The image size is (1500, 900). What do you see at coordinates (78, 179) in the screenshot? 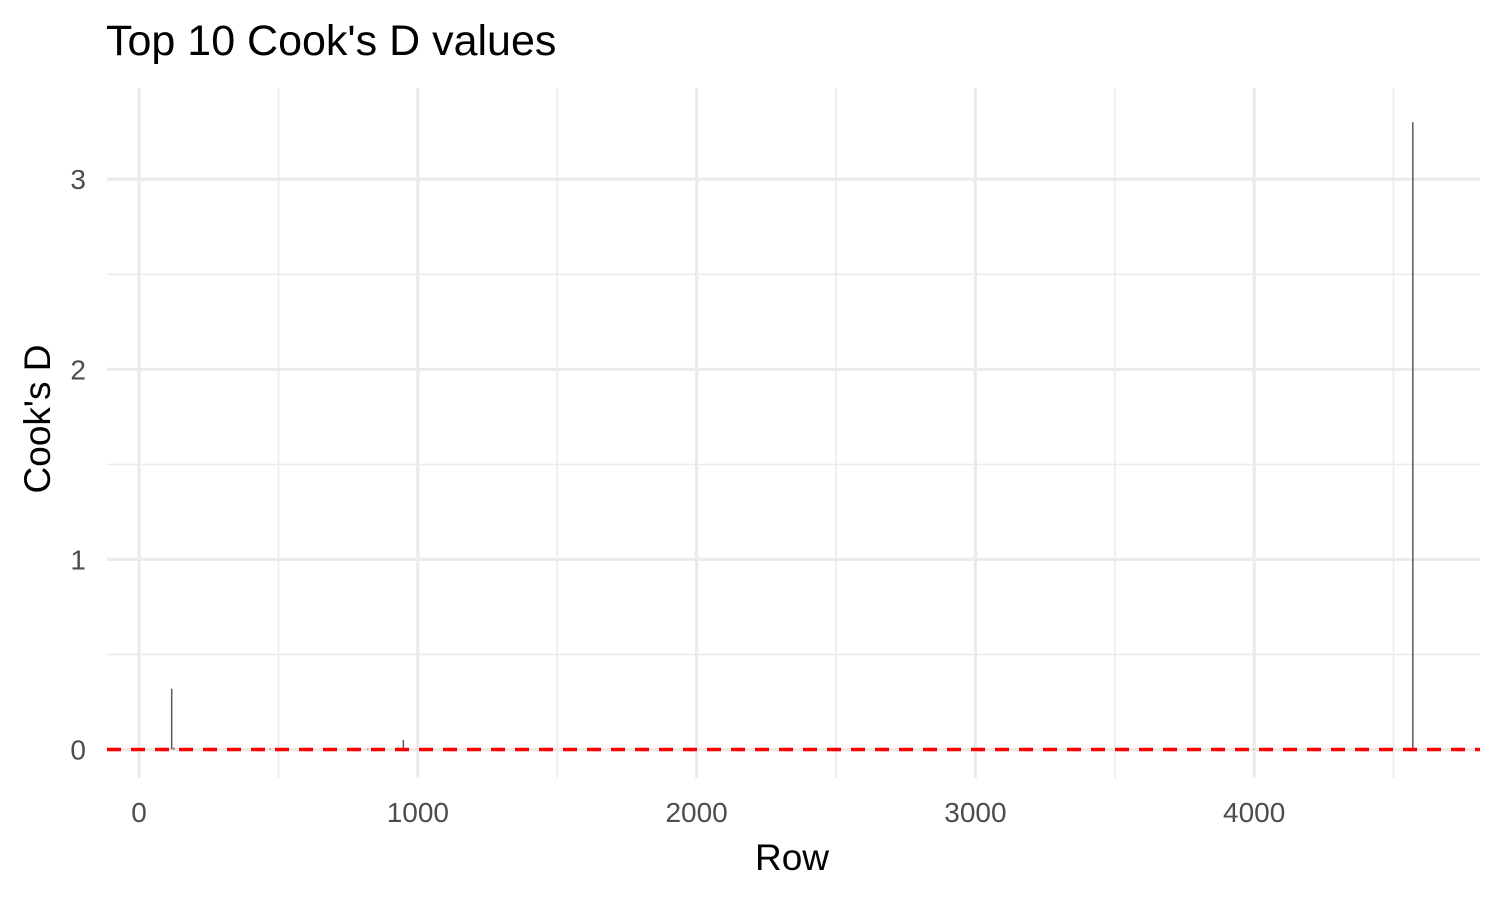
I see `y-tick-label: 3` at bounding box center [78, 179].